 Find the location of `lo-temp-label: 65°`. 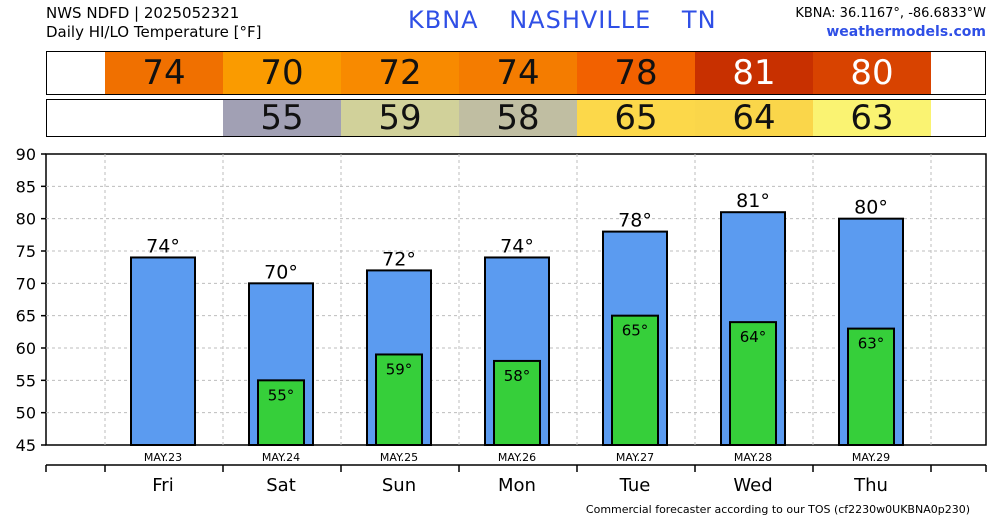

lo-temp-label: 65° is located at coordinates (635, 331).